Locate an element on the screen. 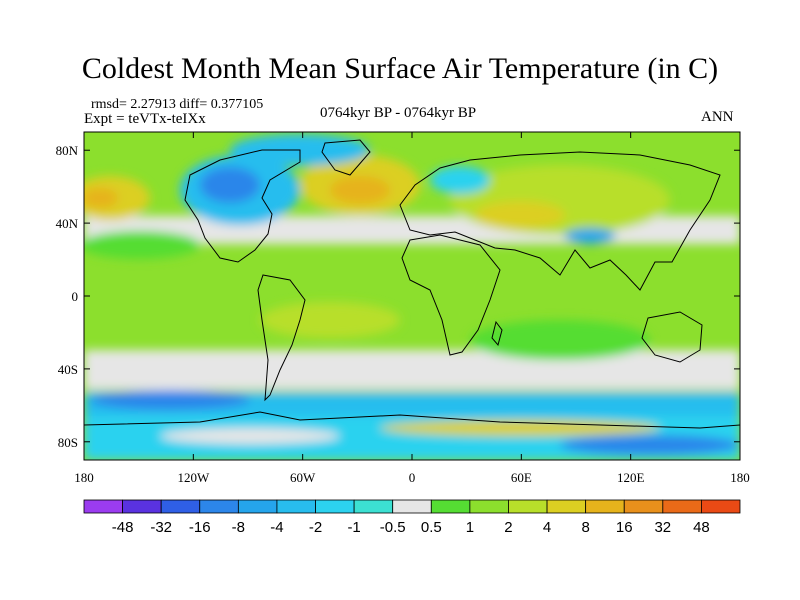 Image resolution: width=800 pixels, height=600 pixels. y-tick-label: 40S is located at coordinates (68, 369).